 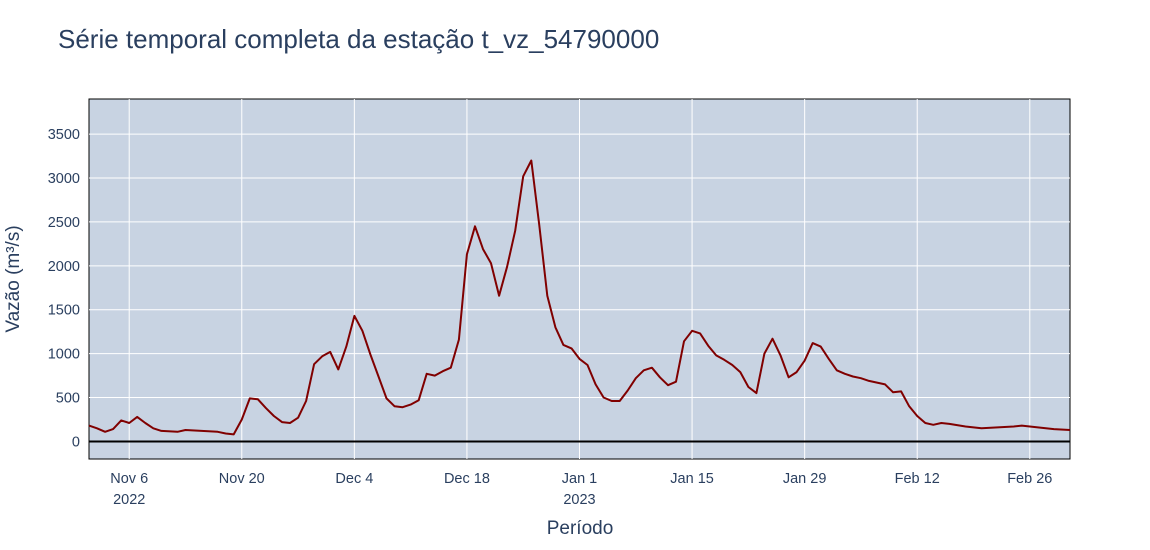 What do you see at coordinates (579, 479) in the screenshot?
I see `x-tick-label: Jan 1` at bounding box center [579, 479].